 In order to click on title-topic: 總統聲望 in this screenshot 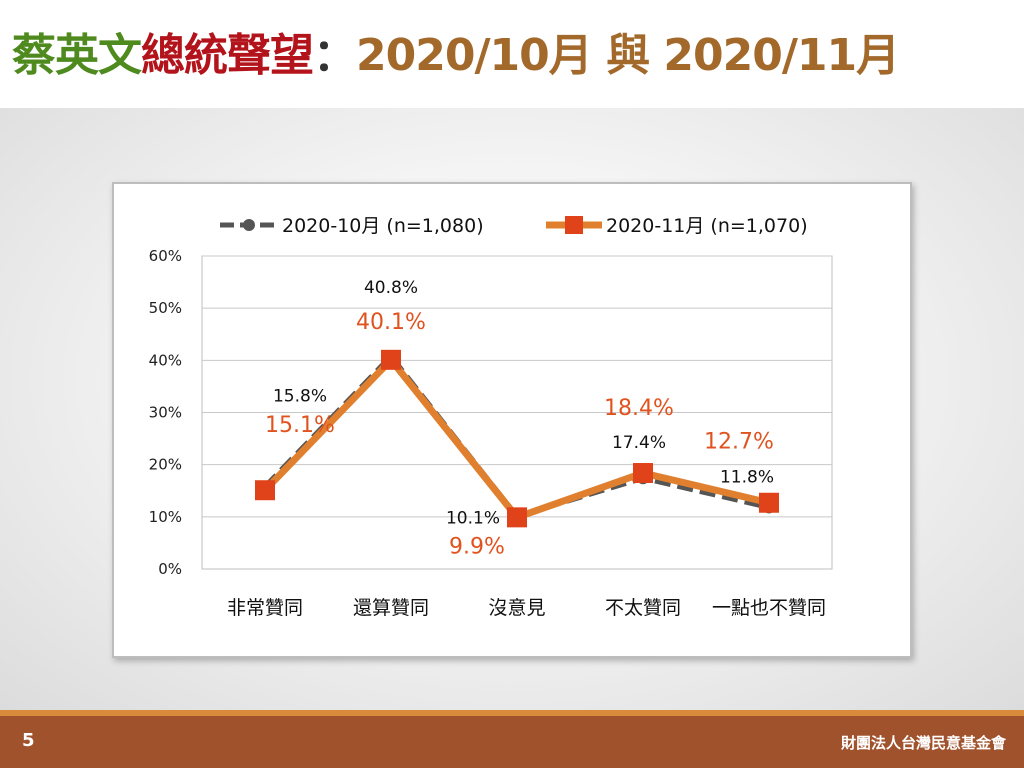, I will do `click(227, 55)`.